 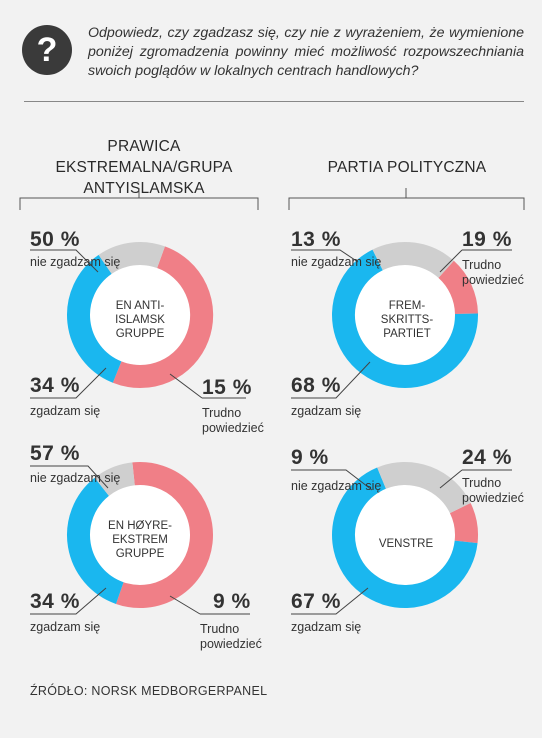 I want to click on chart0-slice-zgadzam, so click(x=94, y=318).